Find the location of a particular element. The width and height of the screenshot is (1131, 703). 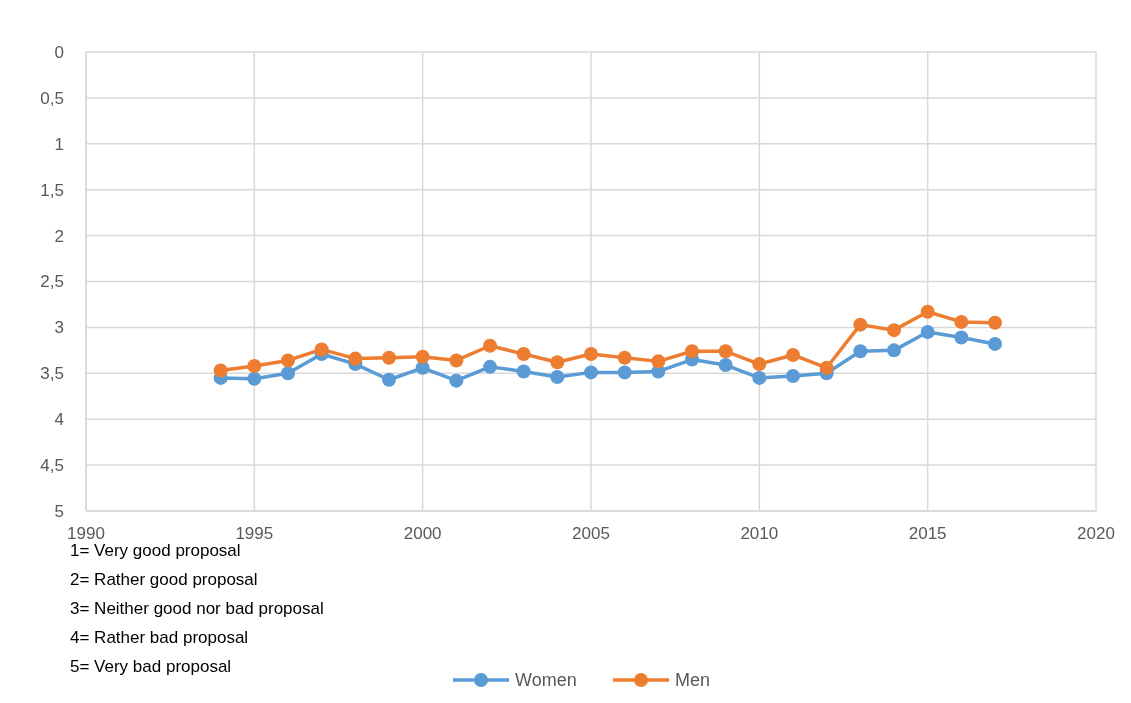

y-tick-label: 3,5 is located at coordinates (52, 374).